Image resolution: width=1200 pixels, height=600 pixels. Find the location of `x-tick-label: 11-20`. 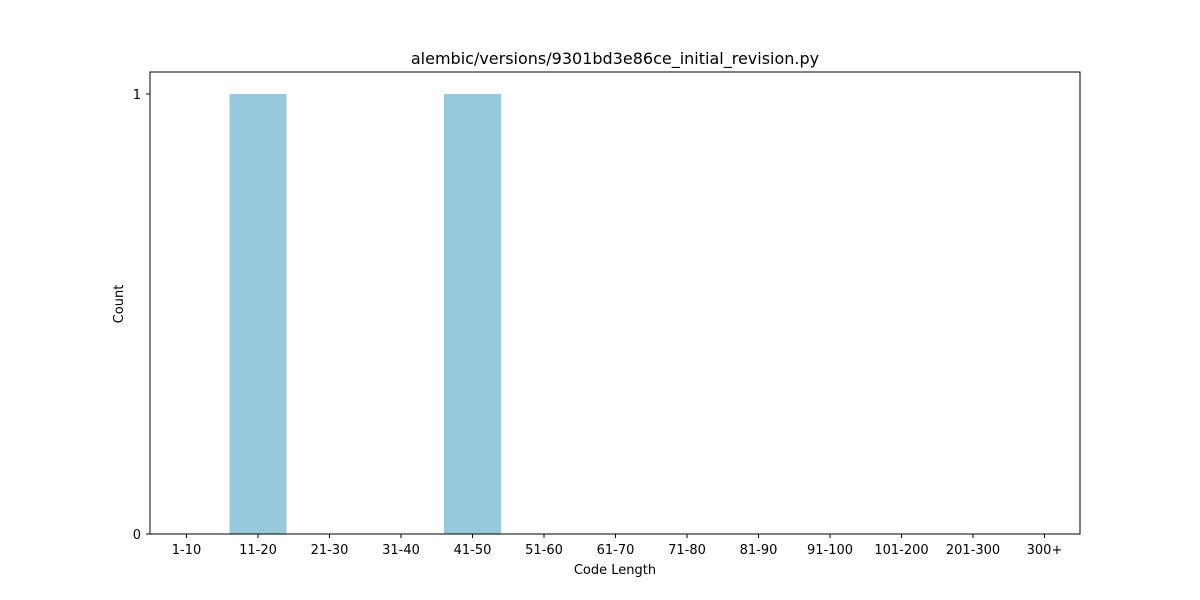

x-tick-label: 11-20 is located at coordinates (258, 550).